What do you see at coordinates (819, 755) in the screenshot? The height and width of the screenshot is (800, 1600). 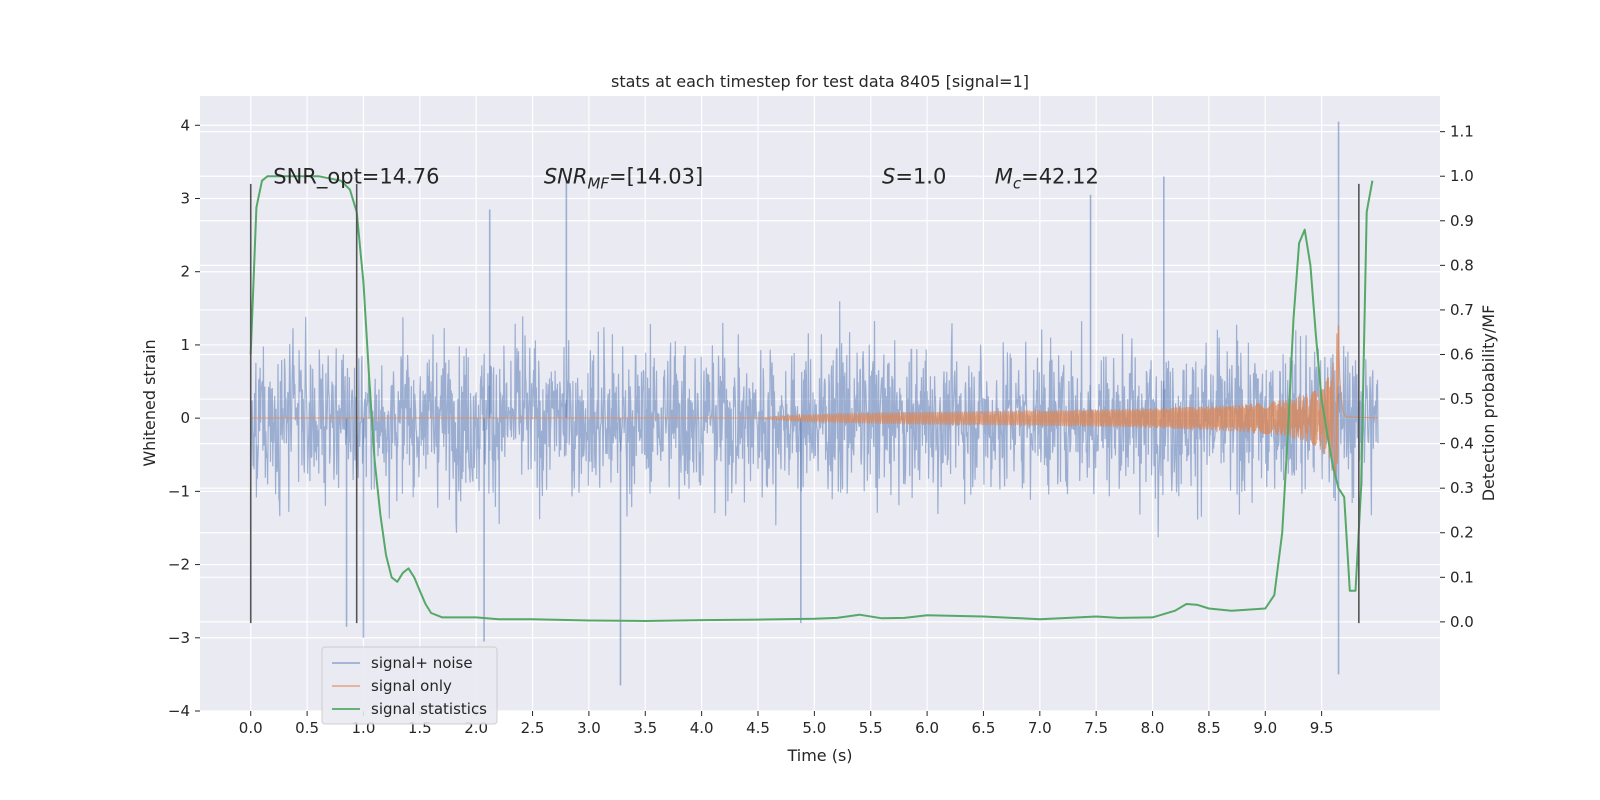 I see `x-axis-label: Time (s)` at bounding box center [819, 755].